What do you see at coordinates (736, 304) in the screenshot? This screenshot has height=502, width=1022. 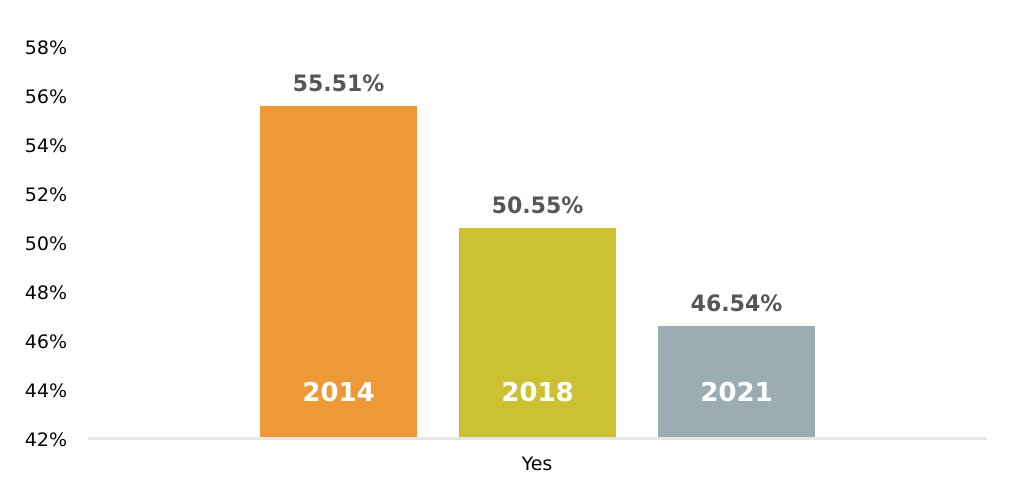 I see `value-label-2021: 46.54%` at bounding box center [736, 304].